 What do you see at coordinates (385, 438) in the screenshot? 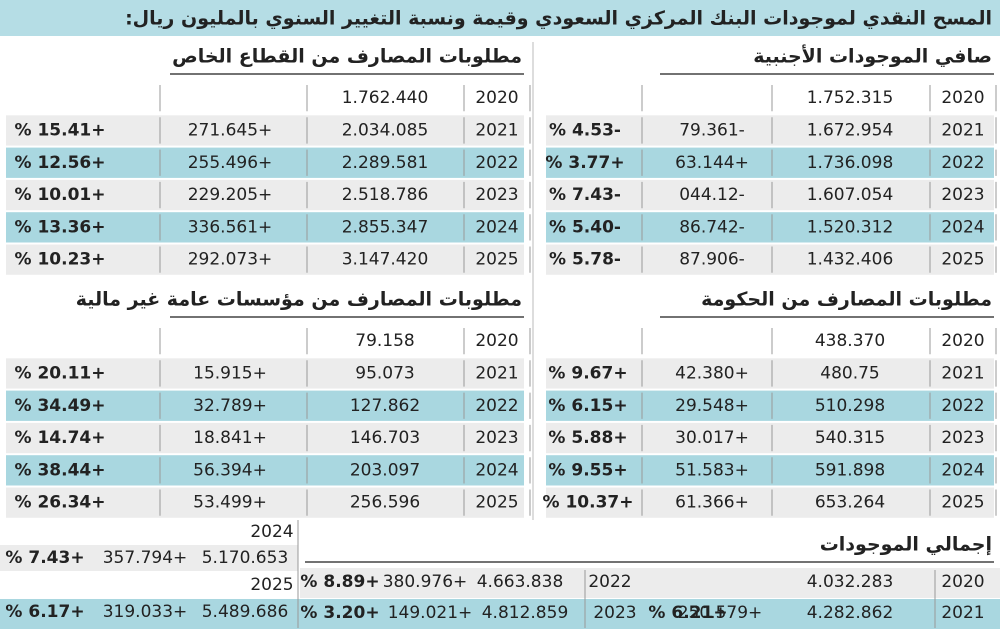
I see `value: 146.703` at bounding box center [385, 438].